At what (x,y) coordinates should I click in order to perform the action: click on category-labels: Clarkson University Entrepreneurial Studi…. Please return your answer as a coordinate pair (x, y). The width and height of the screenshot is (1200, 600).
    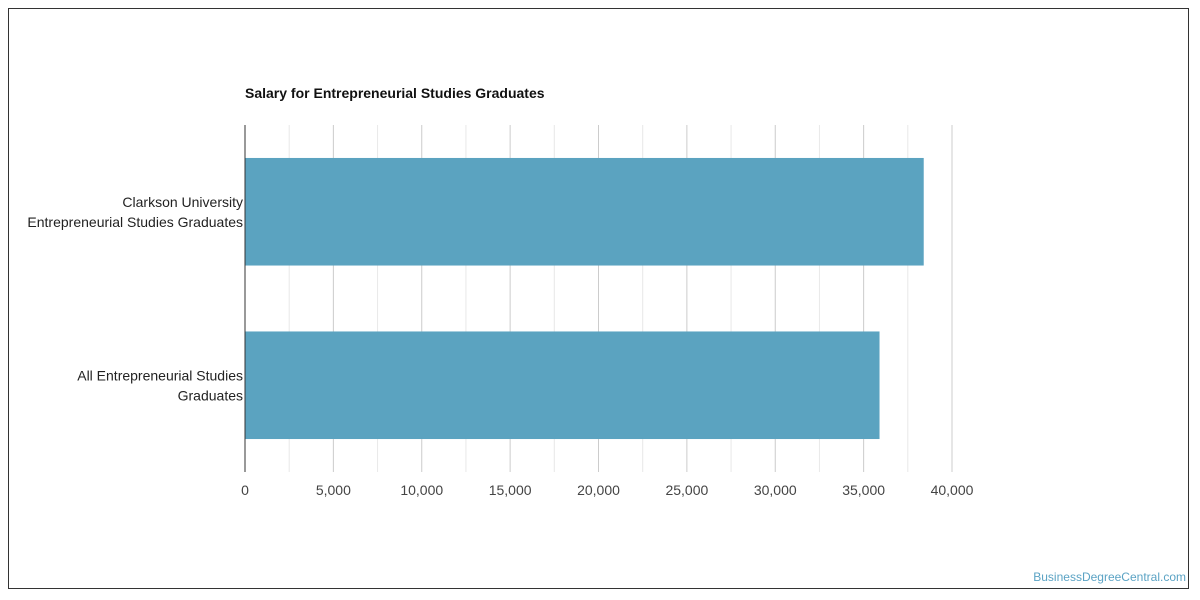
    Looking at the image, I should click on (135, 299).